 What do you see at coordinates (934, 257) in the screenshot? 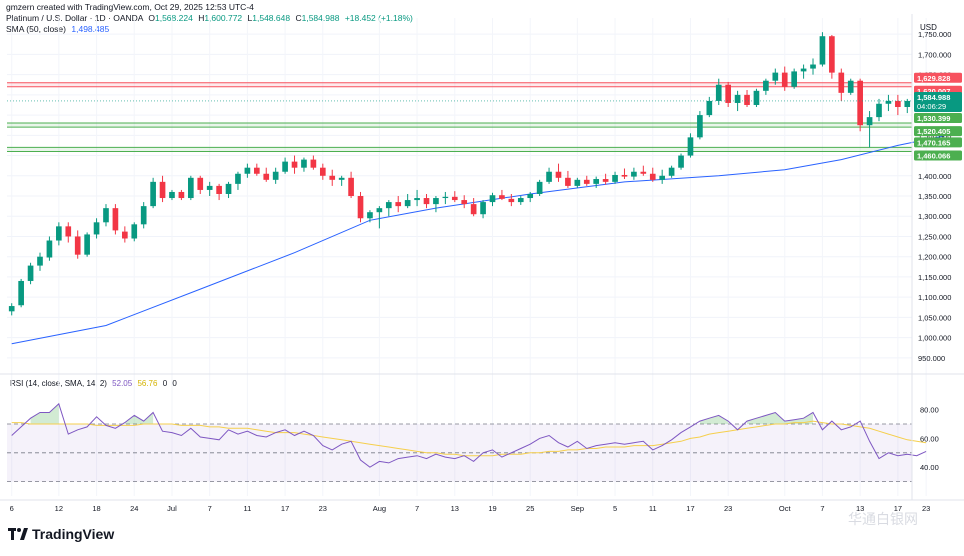
I see `price-tick-label: 1,200.000` at bounding box center [934, 257].